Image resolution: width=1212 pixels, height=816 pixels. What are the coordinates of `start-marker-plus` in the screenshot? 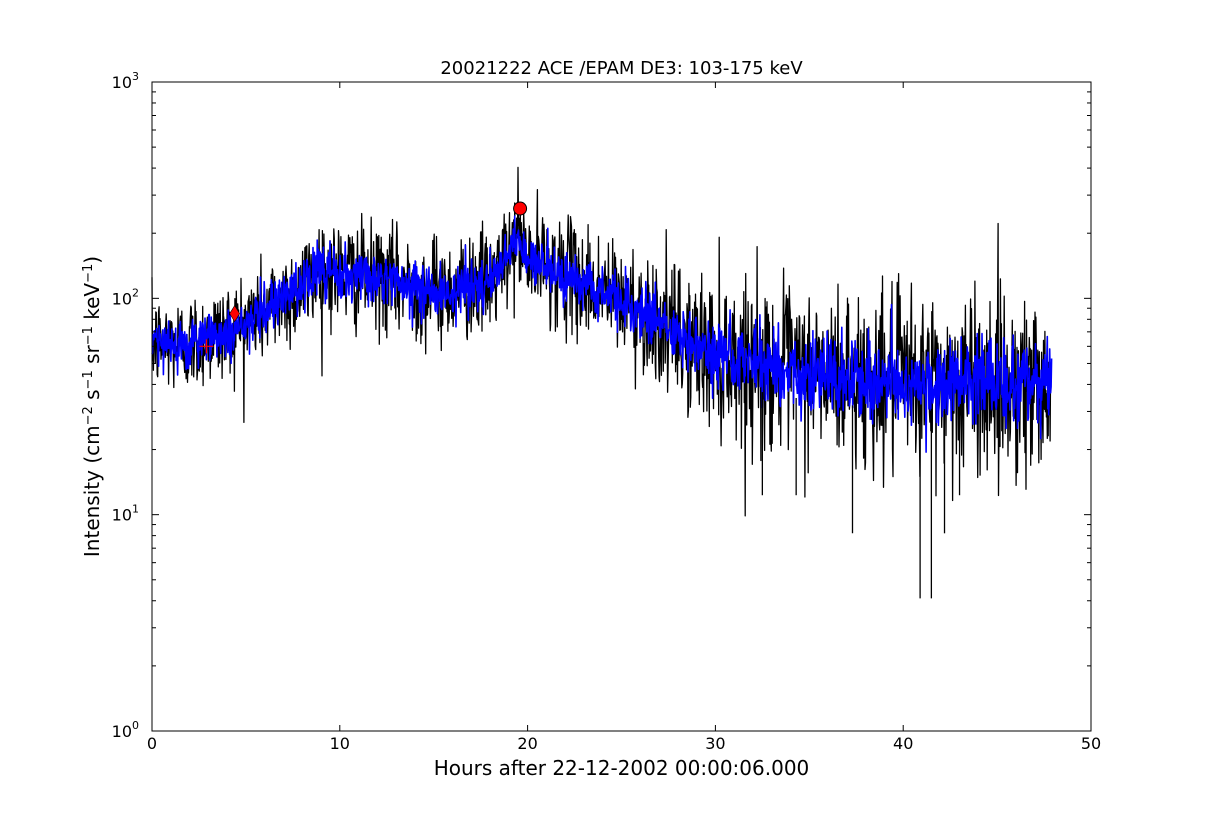 It's located at (206, 346).